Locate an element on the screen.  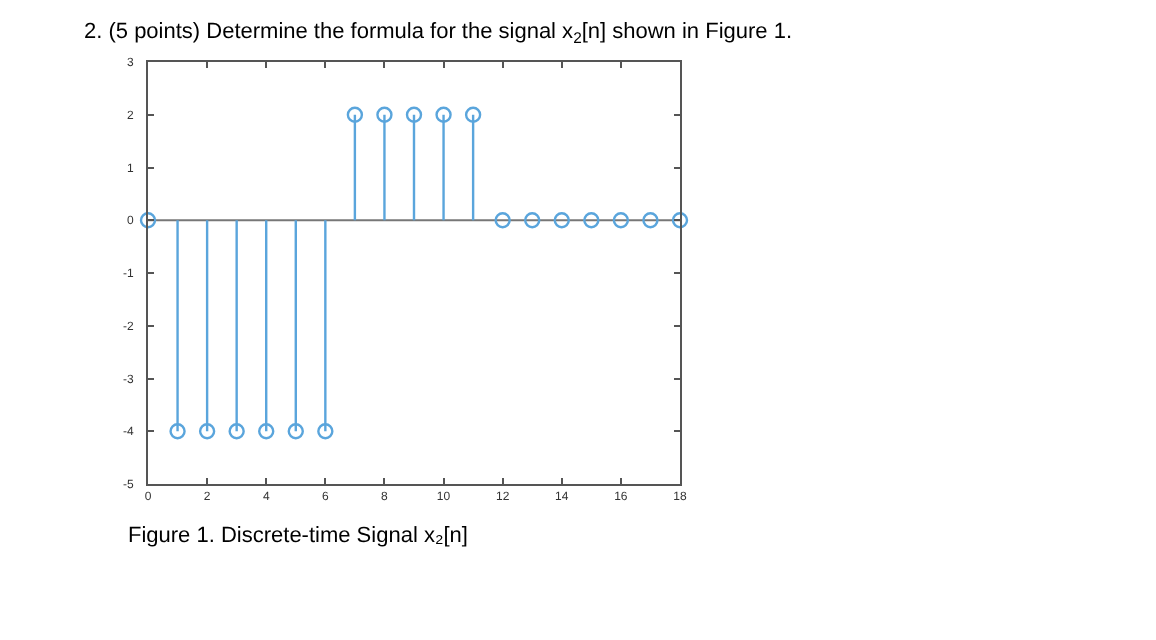
caption: Figure 1. Discrete-time Signal x₂[n] is located at coordinates (298, 536).